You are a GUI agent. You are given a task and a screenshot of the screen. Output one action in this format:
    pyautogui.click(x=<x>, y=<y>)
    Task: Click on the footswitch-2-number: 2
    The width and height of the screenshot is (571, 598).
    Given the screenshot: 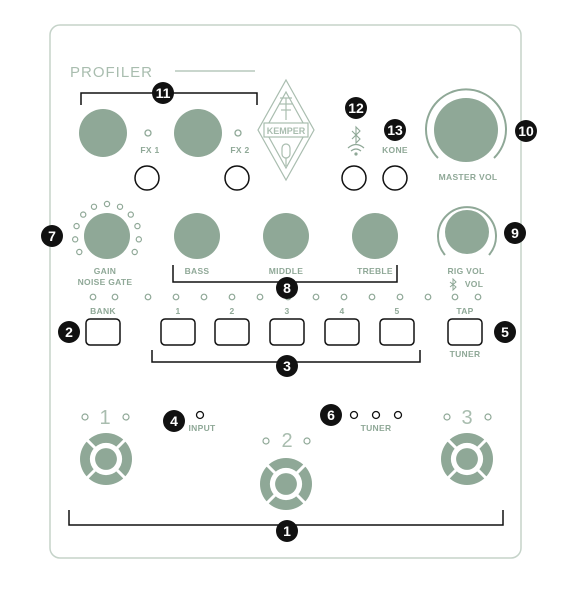 What is the action you would take?
    pyautogui.click(x=286, y=441)
    